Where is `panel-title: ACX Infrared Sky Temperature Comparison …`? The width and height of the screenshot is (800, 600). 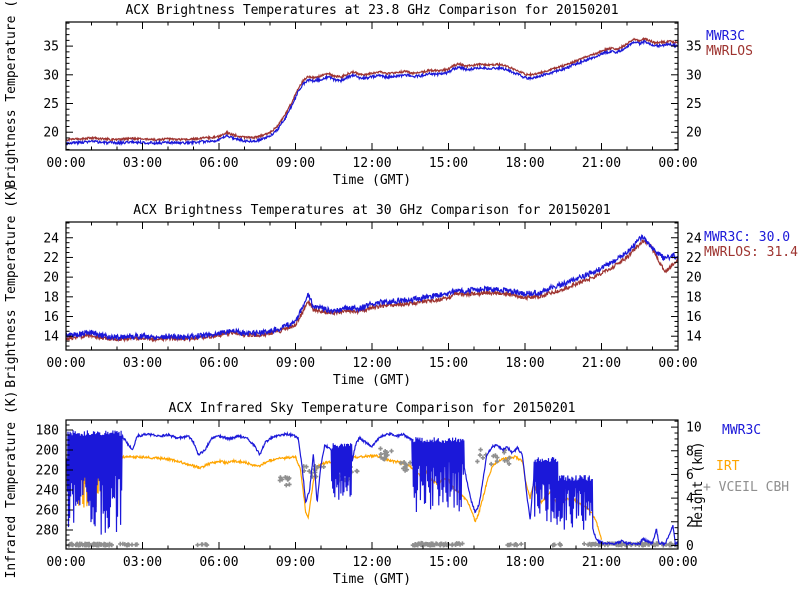
panel-title: ACX Infrared Sky Temperature Comparison … is located at coordinates (372, 408).